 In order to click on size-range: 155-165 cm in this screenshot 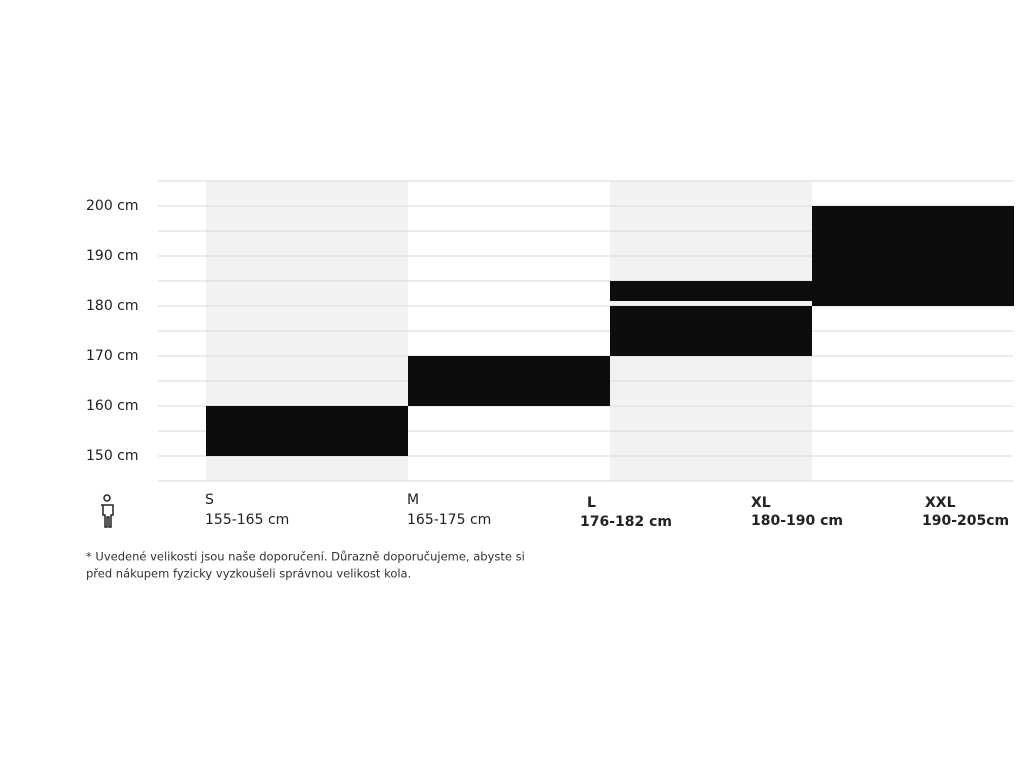, I will do `click(247, 520)`.